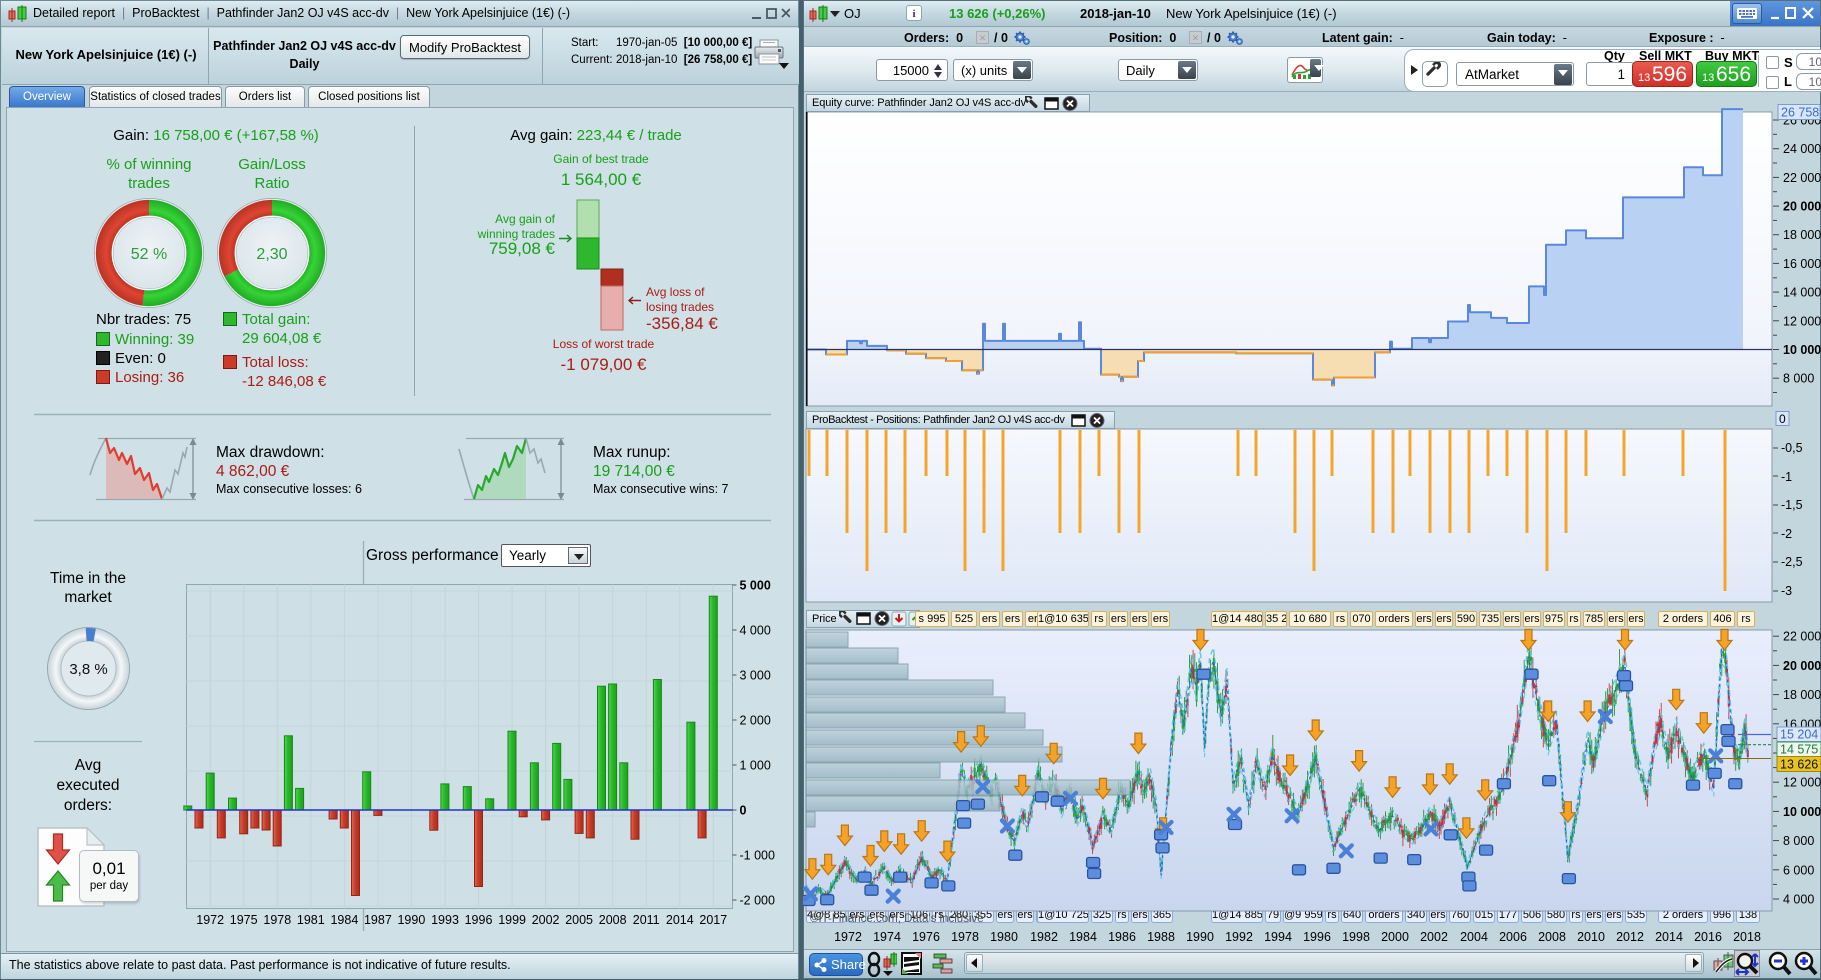  What do you see at coordinates (1708, 937) in the screenshot?
I see `svg-text: 2016` at bounding box center [1708, 937].